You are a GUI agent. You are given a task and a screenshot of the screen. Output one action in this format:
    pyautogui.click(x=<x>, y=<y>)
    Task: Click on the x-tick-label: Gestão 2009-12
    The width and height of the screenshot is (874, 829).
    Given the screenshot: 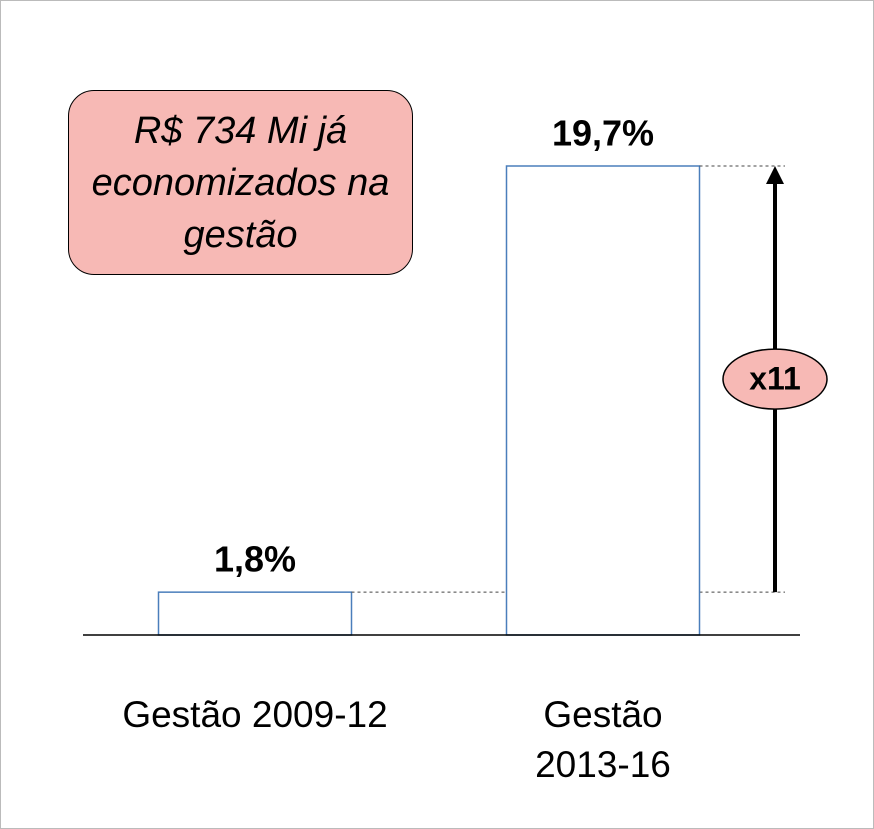 What is the action you would take?
    pyautogui.click(x=255, y=714)
    